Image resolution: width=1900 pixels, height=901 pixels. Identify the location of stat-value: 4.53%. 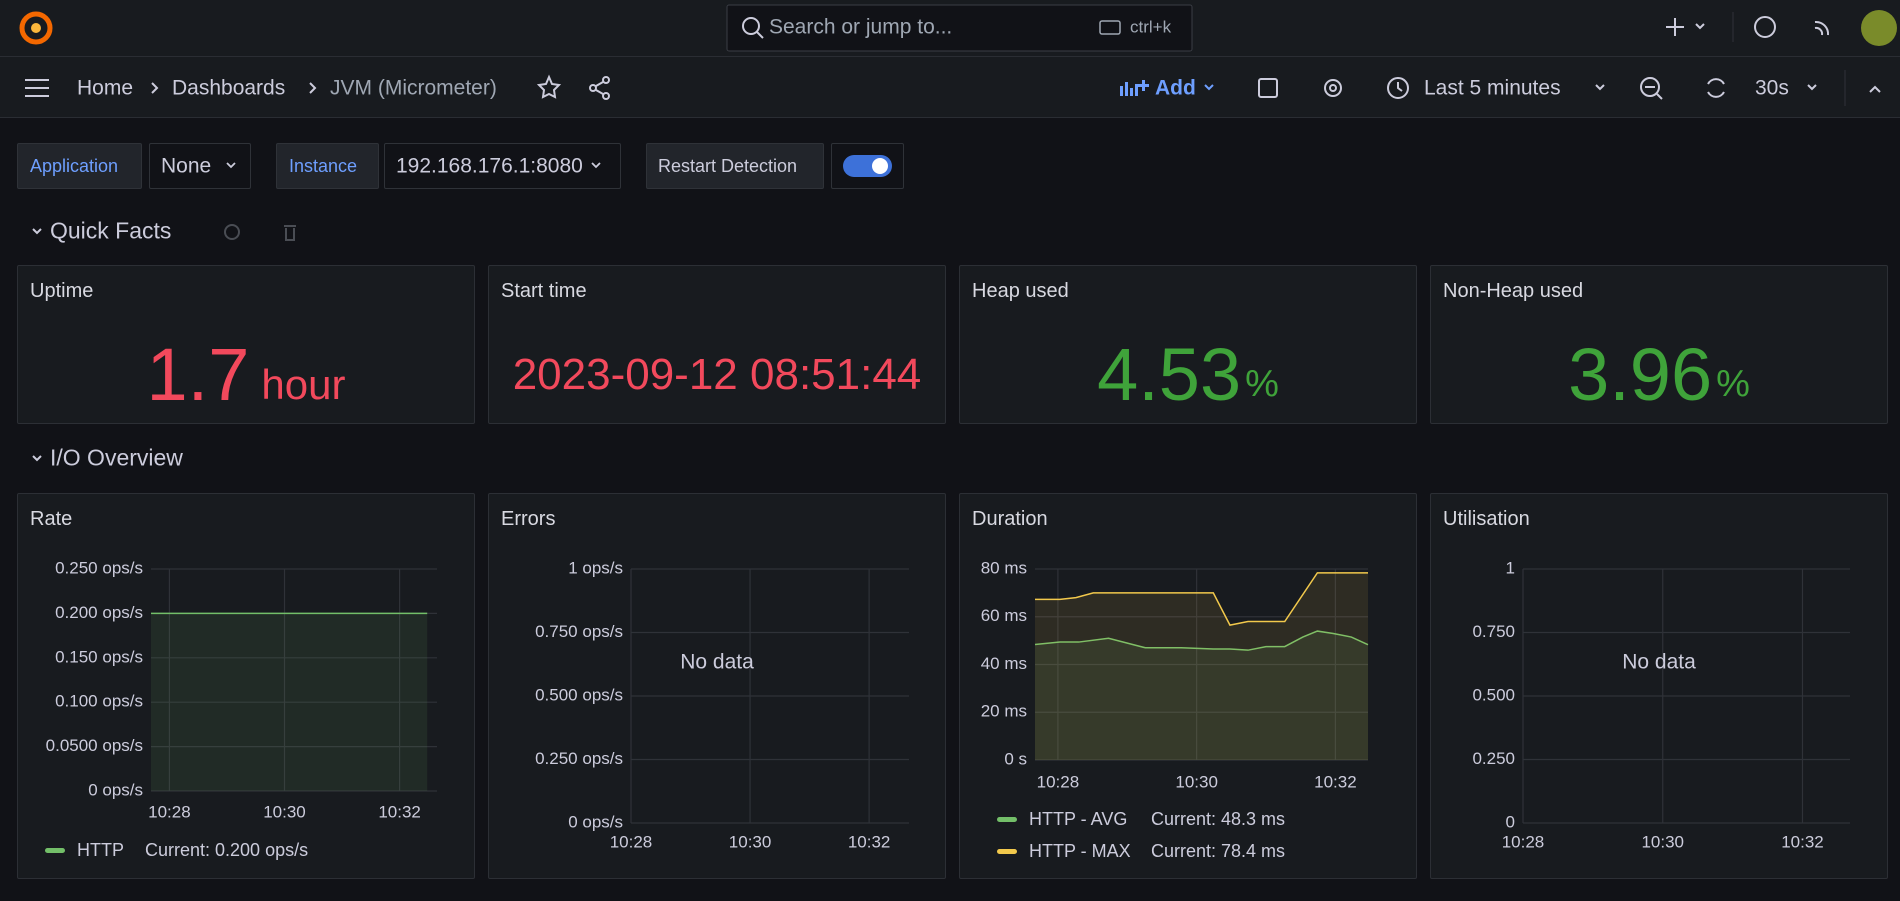
(1188, 374).